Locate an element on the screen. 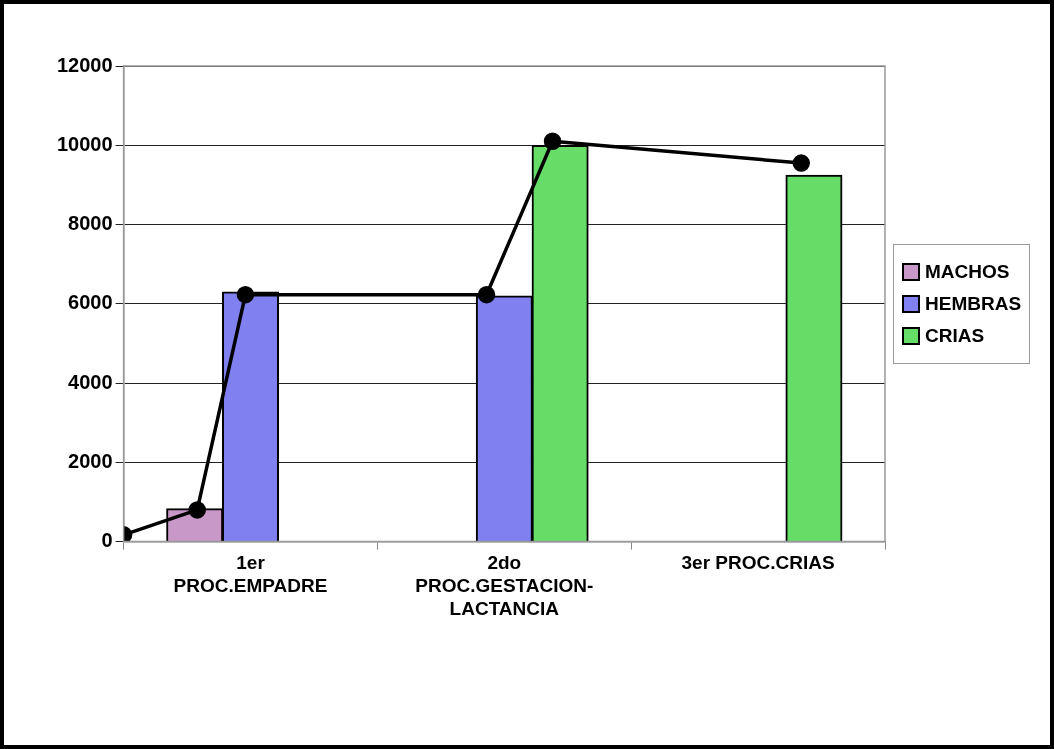 The image size is (1054, 749). x-tick-label: 1er PROC.EMPADRE is located at coordinates (250, 574).